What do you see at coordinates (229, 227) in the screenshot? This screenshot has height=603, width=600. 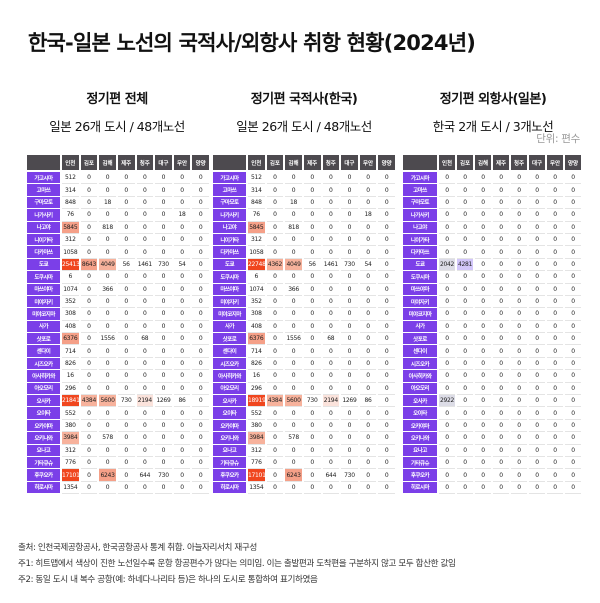 I see `row-label: 나고야` at bounding box center [229, 227].